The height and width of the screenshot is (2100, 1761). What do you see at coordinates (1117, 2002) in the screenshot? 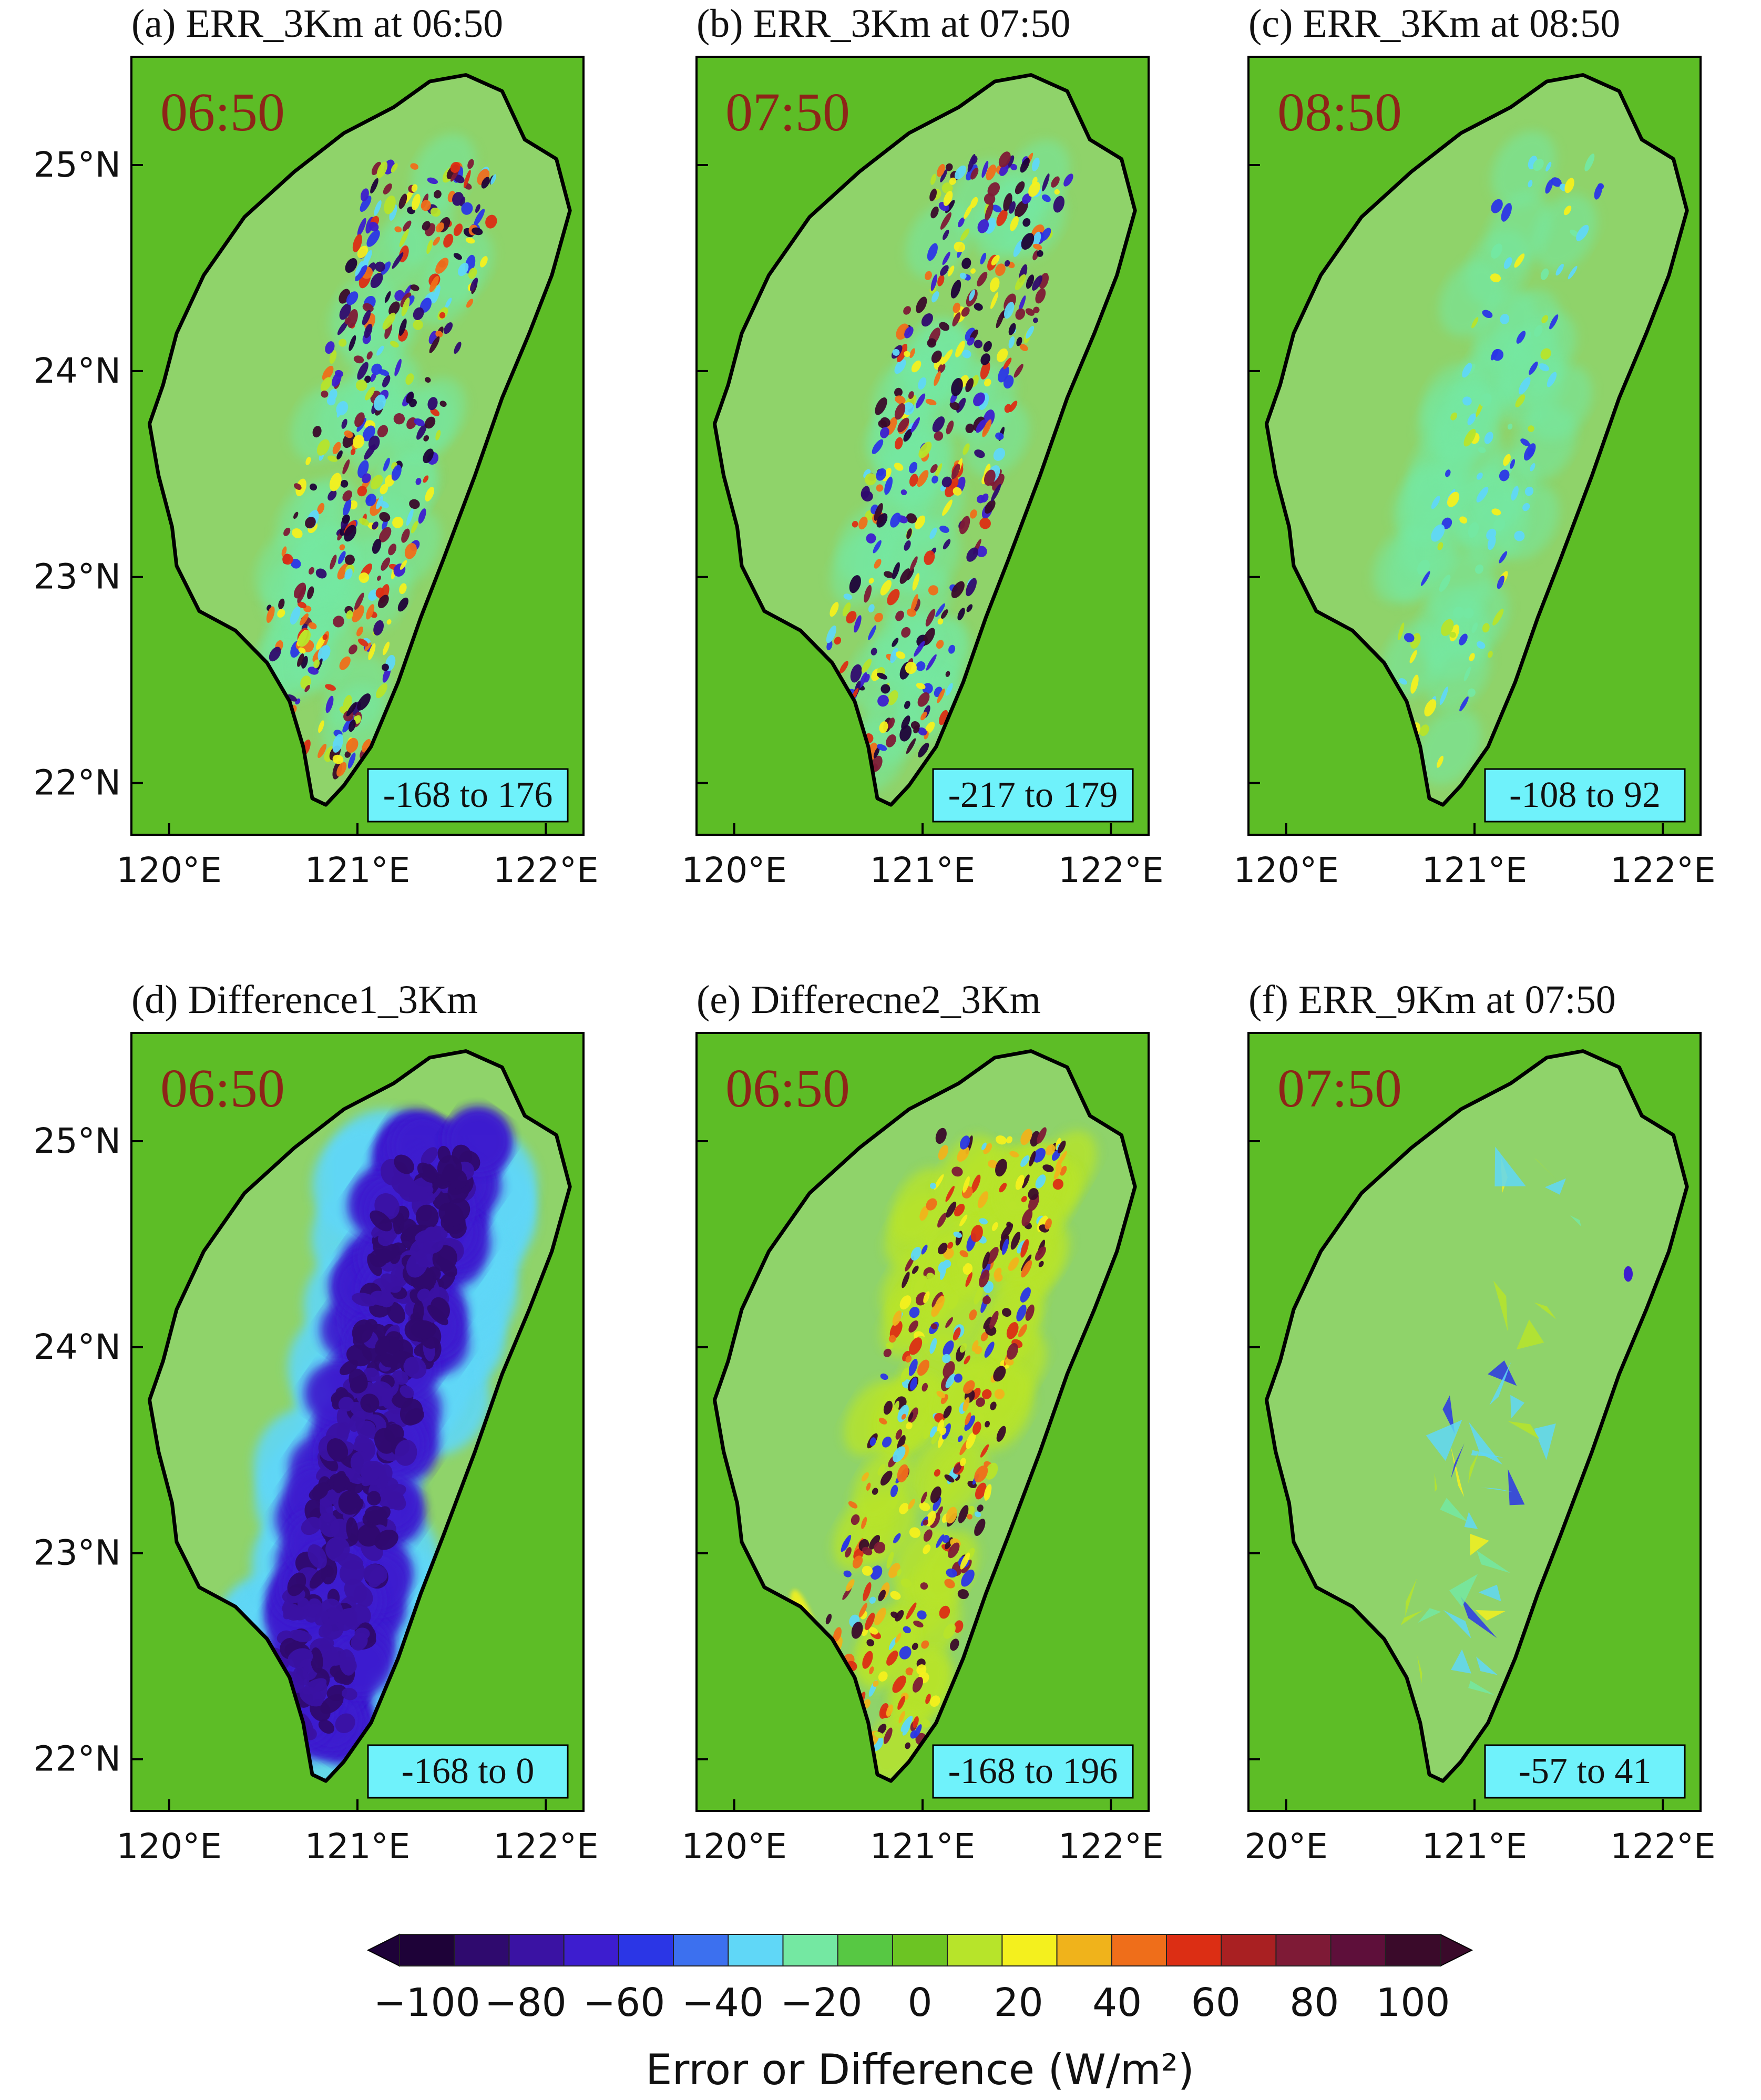
I see `colorbar-tick-label: 40` at bounding box center [1117, 2002].